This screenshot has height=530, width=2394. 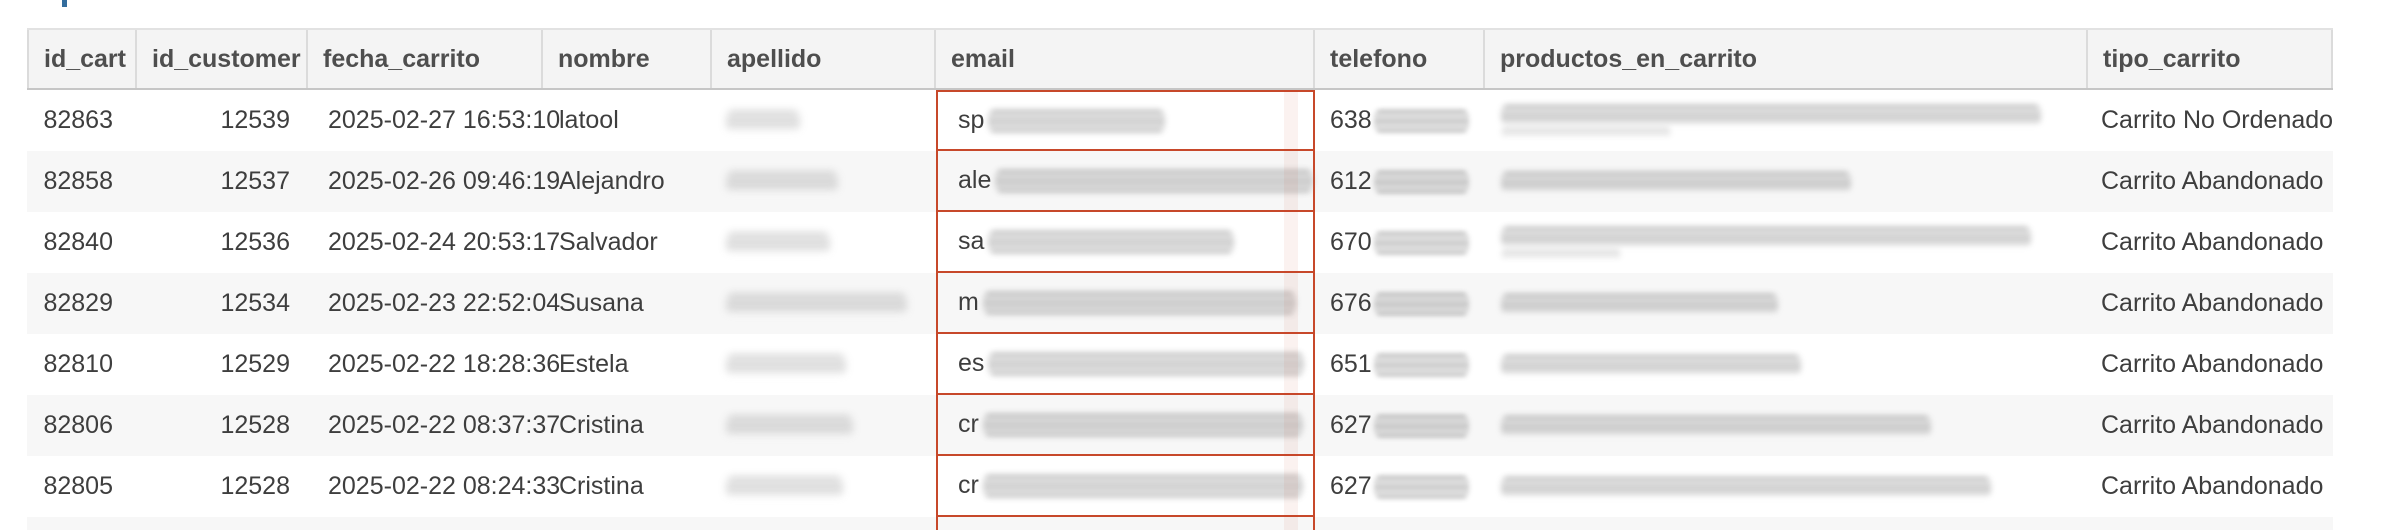 I want to click on column-header-fecha_carrito: fecha_carrito, so click(x=425, y=59).